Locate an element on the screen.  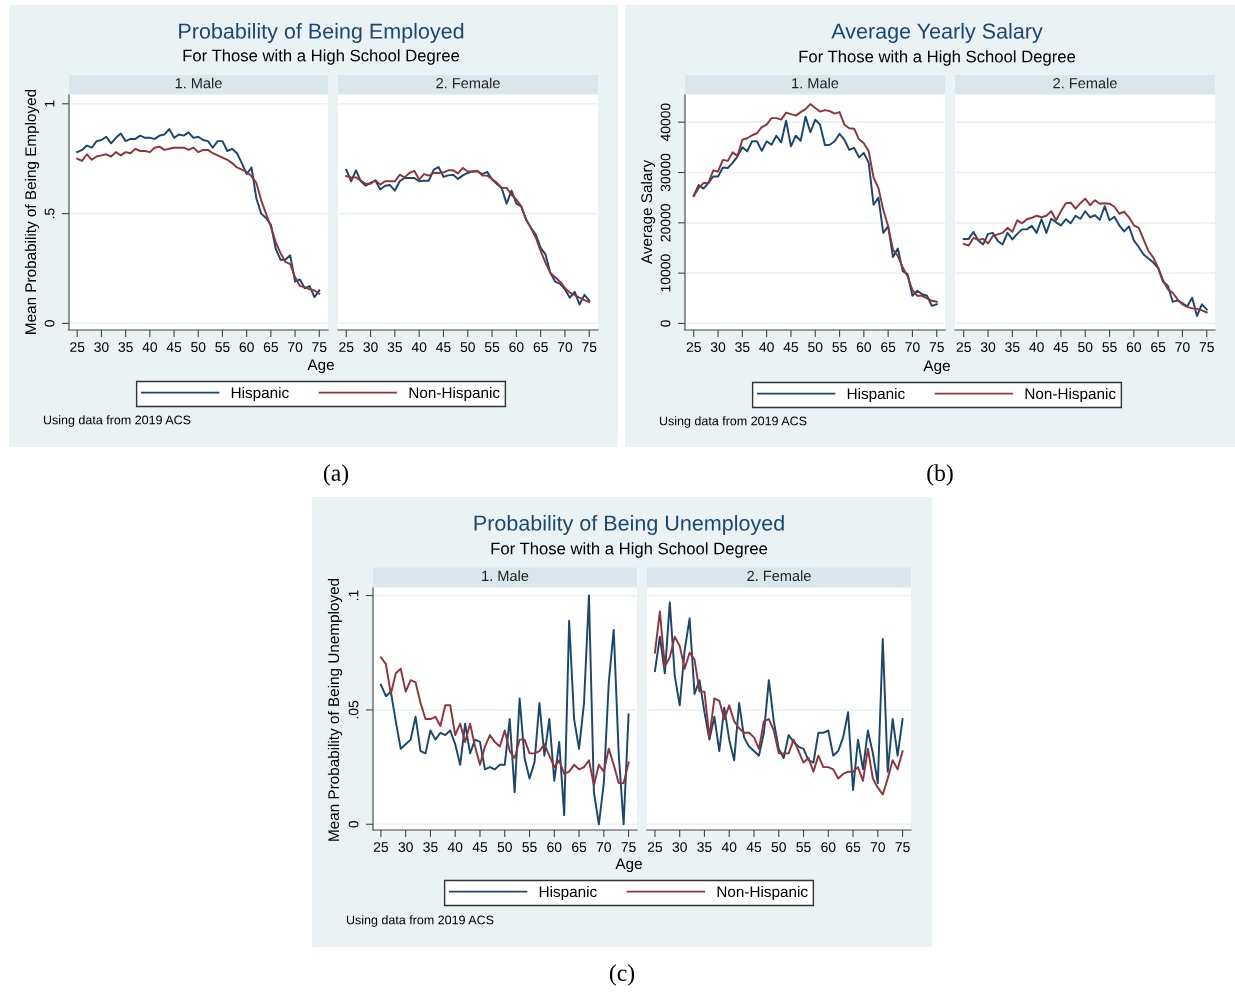
y-tick-label: .5 is located at coordinates (49, 213).